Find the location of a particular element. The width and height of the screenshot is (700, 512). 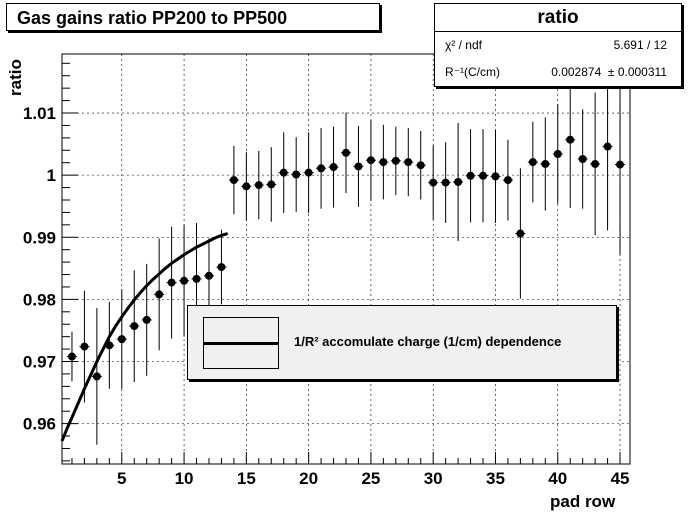

chart-title: Gas gains ratio PP200 to PP500 is located at coordinates (193, 17).